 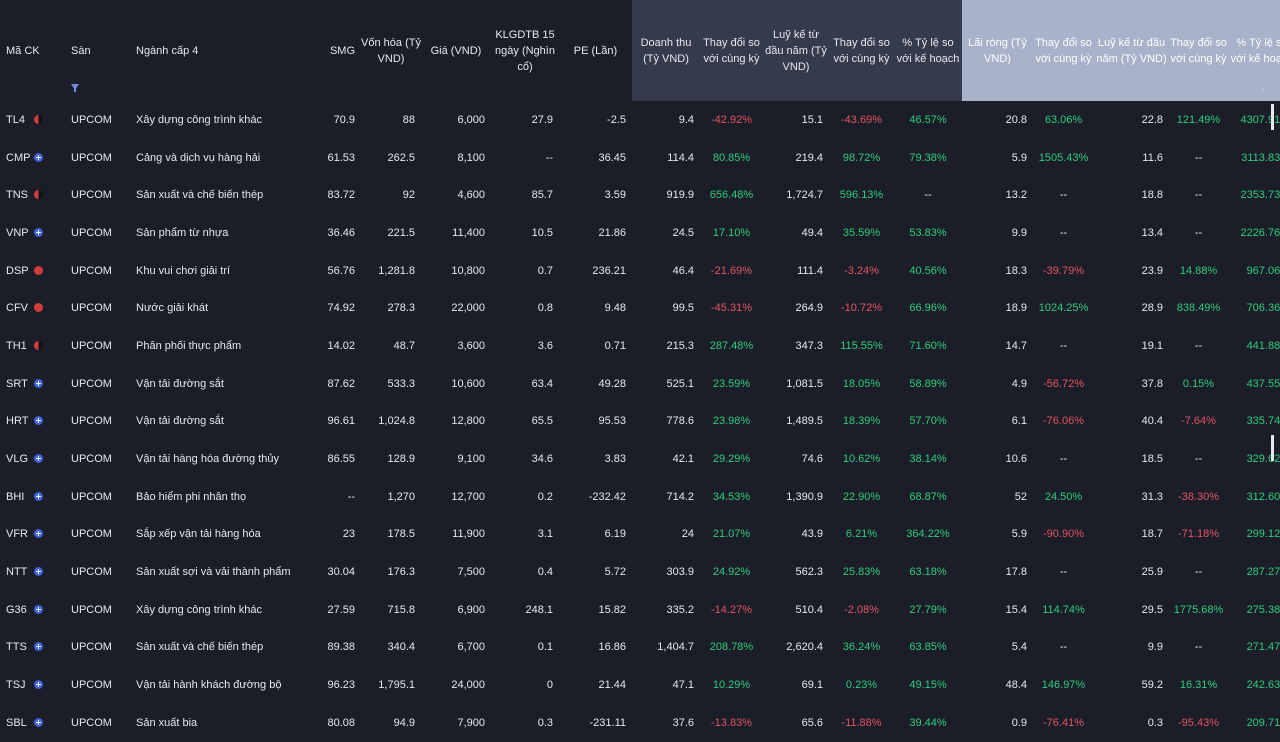 What do you see at coordinates (32, 346) in the screenshot?
I see `cell-ma-ck: TH1` at bounding box center [32, 346].